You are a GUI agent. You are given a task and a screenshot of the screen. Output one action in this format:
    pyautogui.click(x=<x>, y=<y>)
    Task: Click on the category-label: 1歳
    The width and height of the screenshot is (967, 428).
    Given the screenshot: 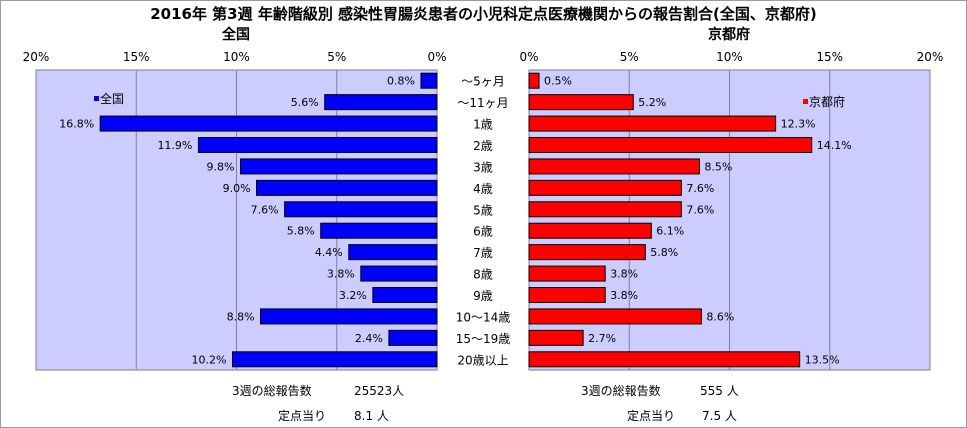 What is the action you would take?
    pyautogui.click(x=483, y=125)
    